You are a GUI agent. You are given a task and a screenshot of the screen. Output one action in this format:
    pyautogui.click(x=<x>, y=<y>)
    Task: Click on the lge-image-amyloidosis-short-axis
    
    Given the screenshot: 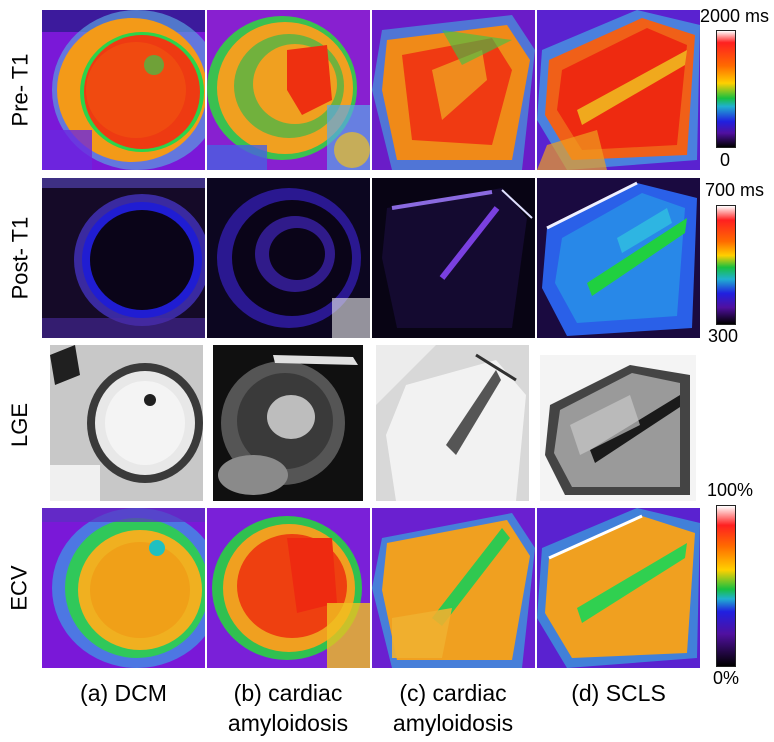 What is the action you would take?
    pyautogui.click(x=288, y=423)
    